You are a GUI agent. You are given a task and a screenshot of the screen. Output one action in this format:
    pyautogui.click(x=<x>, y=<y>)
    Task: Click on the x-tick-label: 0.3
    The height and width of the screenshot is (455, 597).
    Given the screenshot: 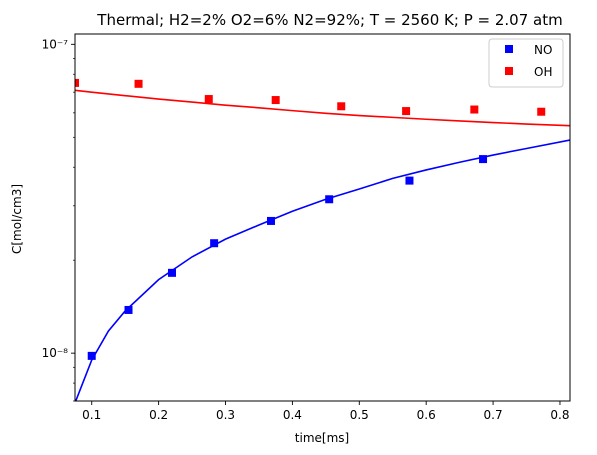 What is the action you would take?
    pyautogui.click(x=225, y=415)
    